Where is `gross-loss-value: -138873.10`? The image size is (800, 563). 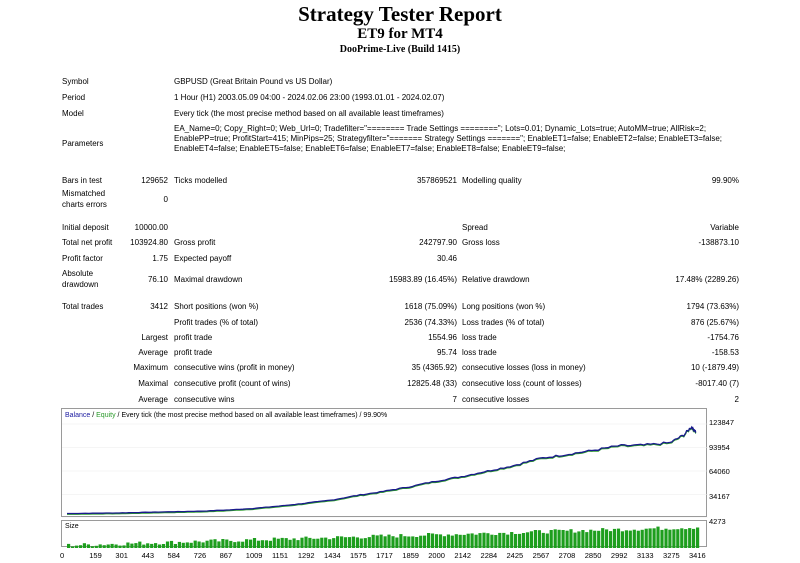 gross-loss-value: -138873.10 is located at coordinates (718, 242).